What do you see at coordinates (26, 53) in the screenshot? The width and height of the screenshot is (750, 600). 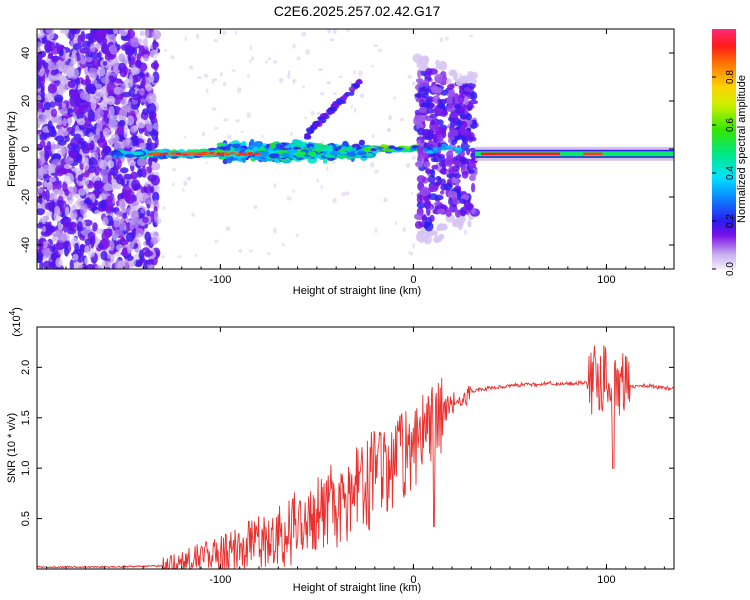 I see `spec-ytick-label-4: 40` at bounding box center [26, 53].